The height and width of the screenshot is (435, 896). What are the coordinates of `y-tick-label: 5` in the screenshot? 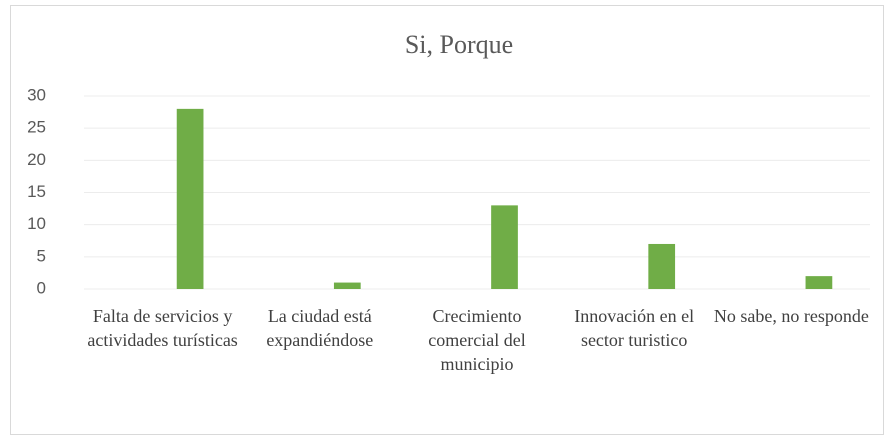 It's located at (41, 255).